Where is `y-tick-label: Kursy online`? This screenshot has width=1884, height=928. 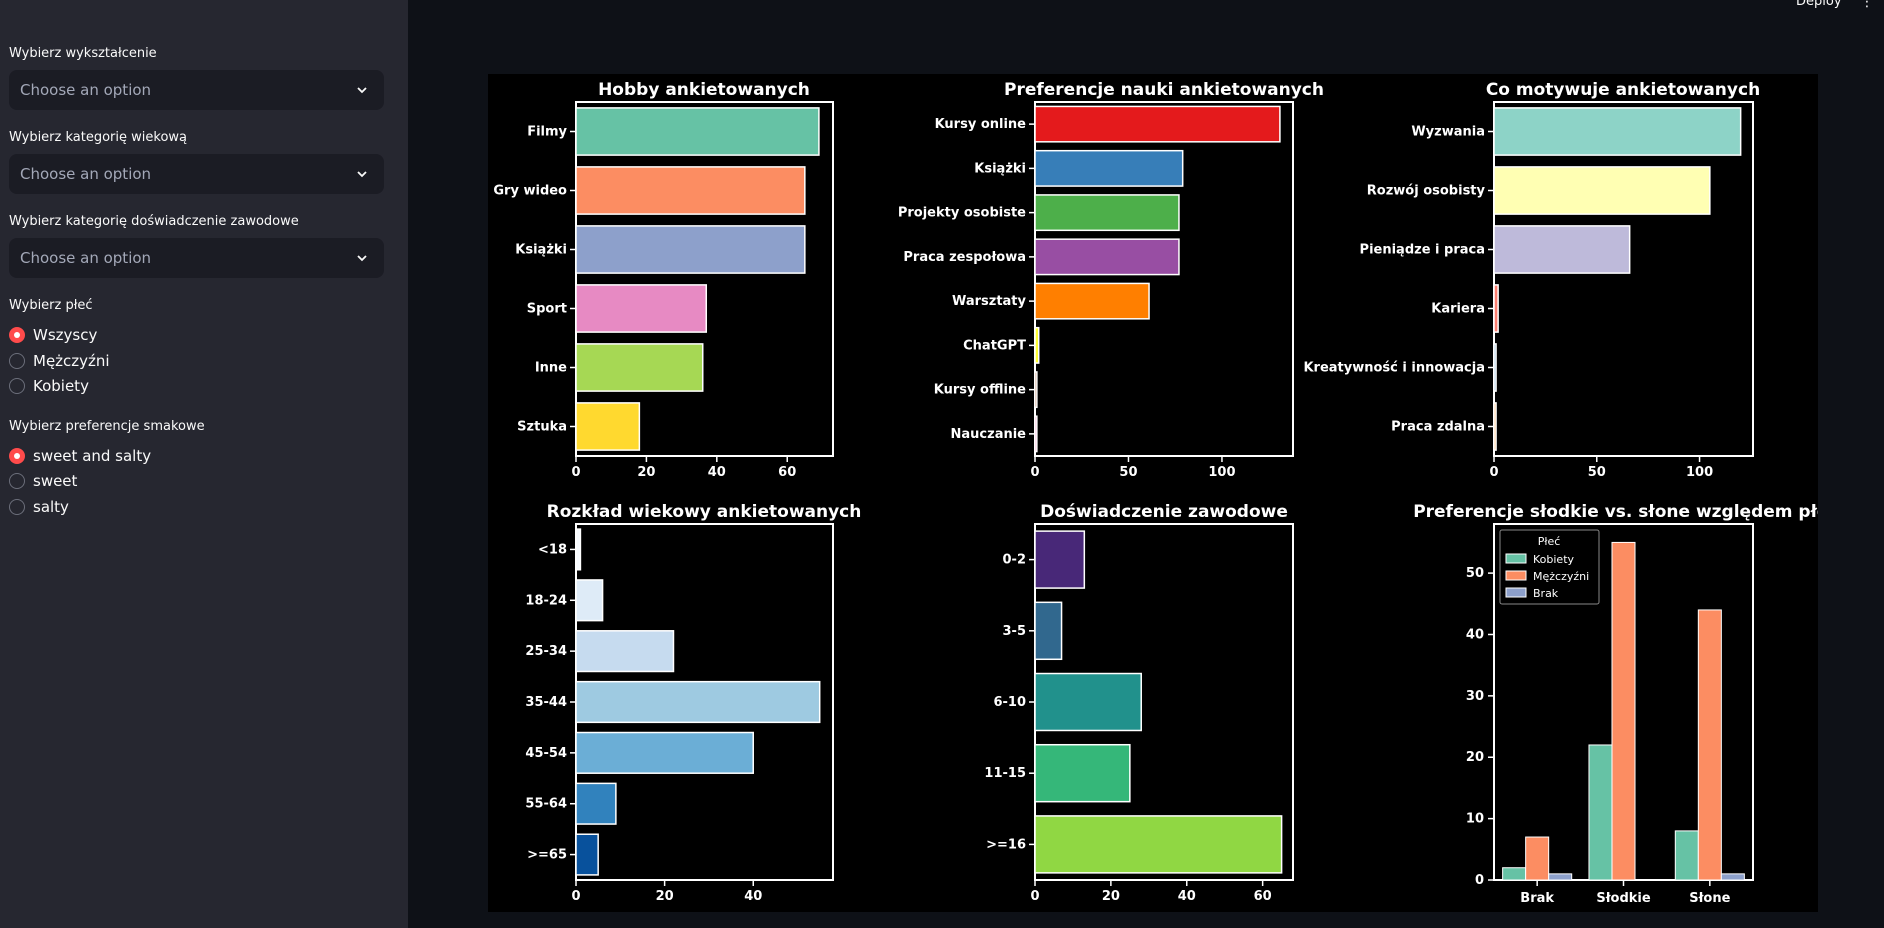 y-tick-label: Kursy online is located at coordinates (981, 124).